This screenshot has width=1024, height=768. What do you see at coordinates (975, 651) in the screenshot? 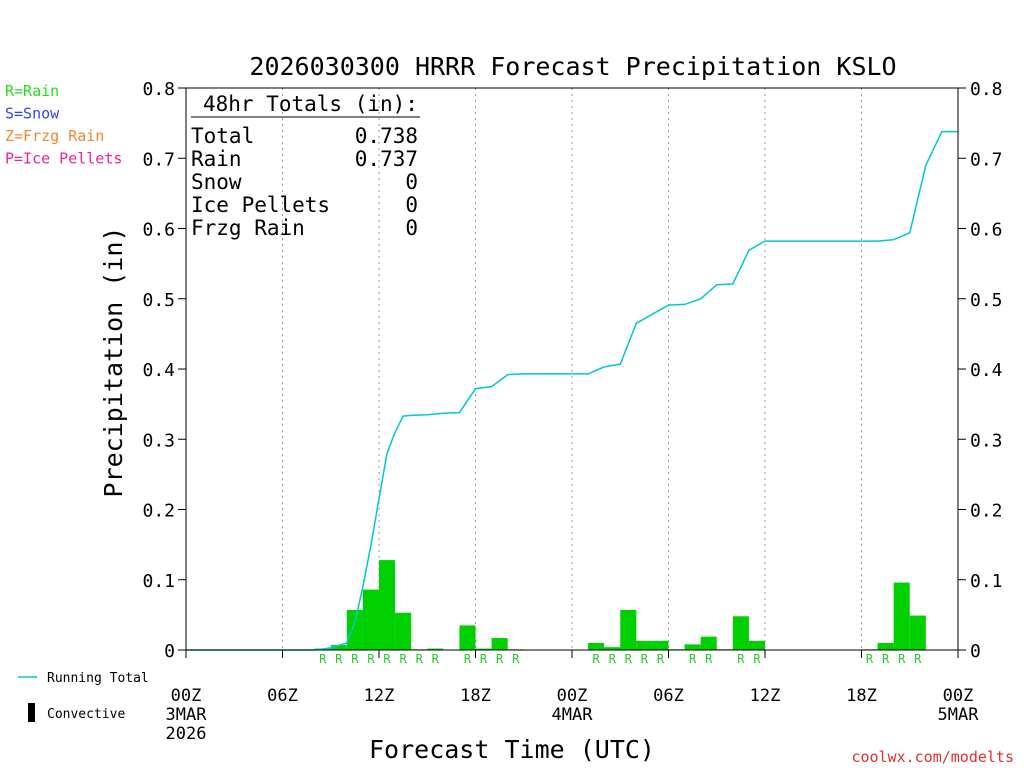
I see `y-tick-label-right: 0` at bounding box center [975, 651].